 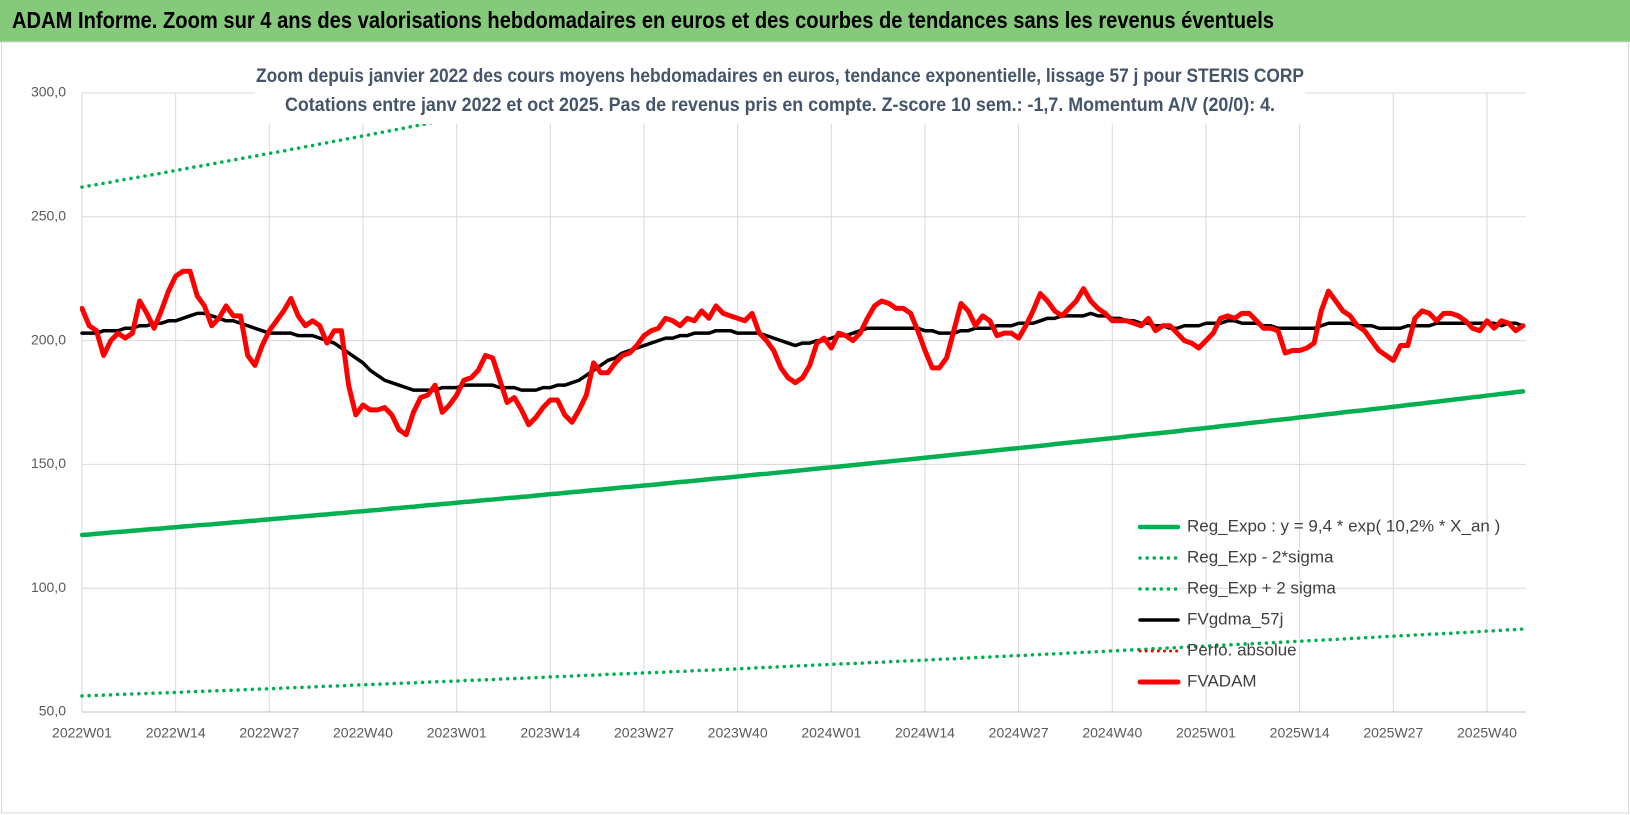 What do you see at coordinates (550, 733) in the screenshot?
I see `x-tick-label: 2023W14` at bounding box center [550, 733].